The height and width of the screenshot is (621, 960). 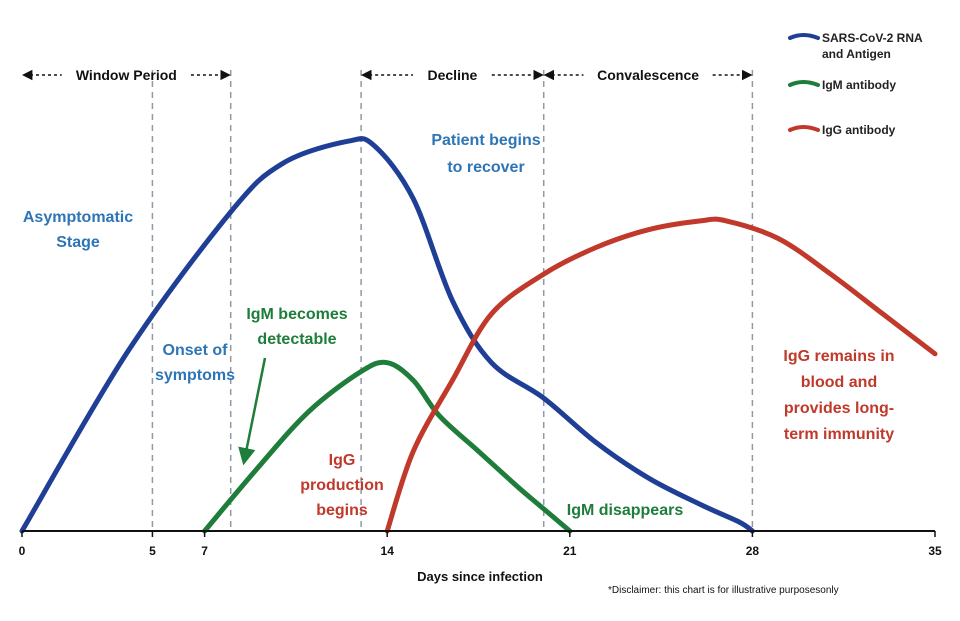 I want to click on legend-item-igm-antibody: IgM antibody, so click(x=842, y=85).